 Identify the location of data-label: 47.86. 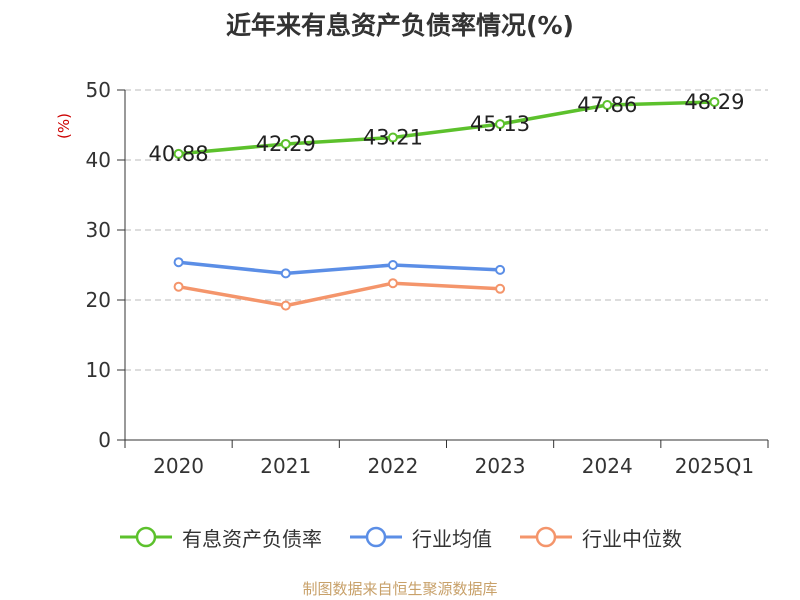
(607, 105).